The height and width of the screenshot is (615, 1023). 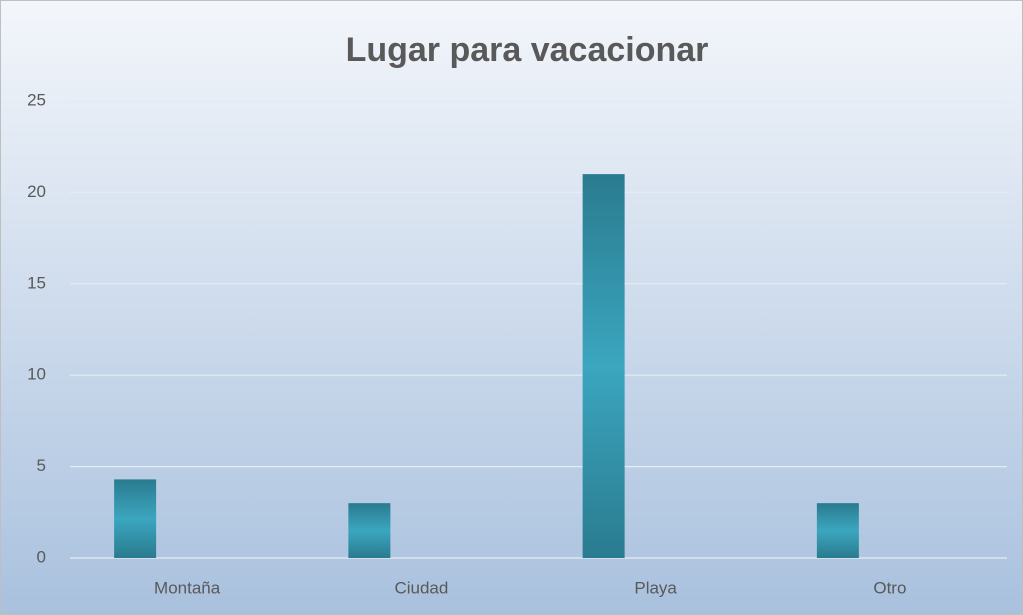 What do you see at coordinates (36, 374) in the screenshot?
I see `y-tick-label: 10` at bounding box center [36, 374].